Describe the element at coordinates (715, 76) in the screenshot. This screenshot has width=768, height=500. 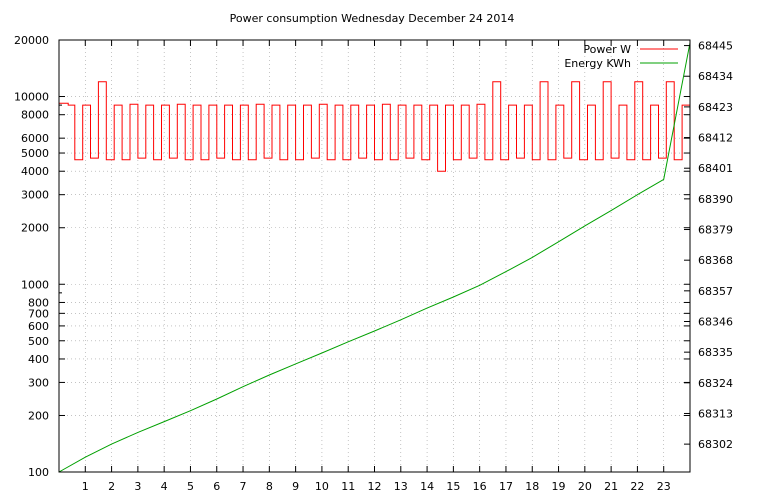
I see `right-tick-label: 68434` at that location.